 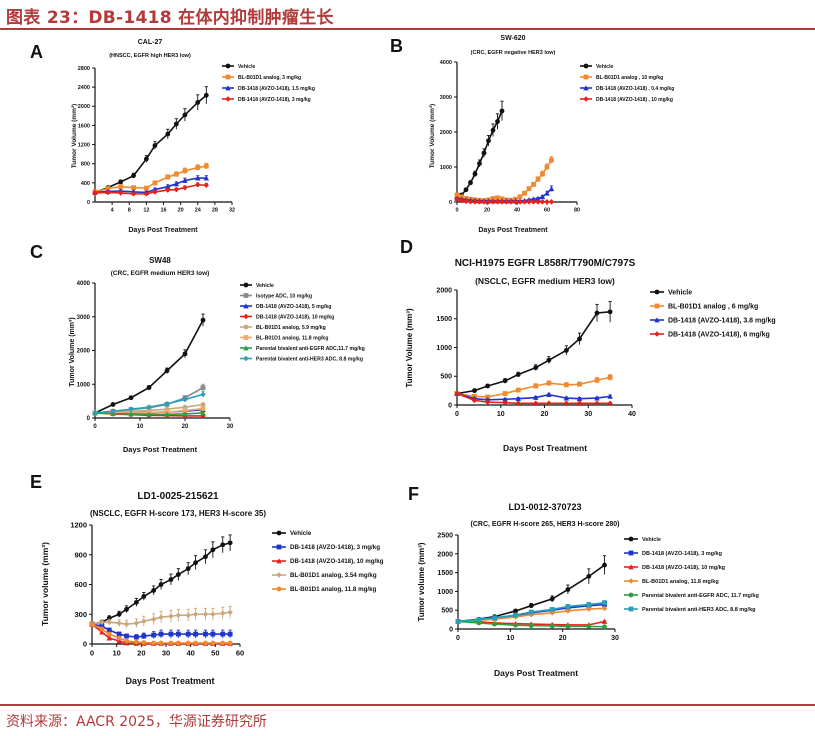 What do you see at coordinates (92, 653) in the screenshot?
I see `x-tick-label: 0` at bounding box center [92, 653].